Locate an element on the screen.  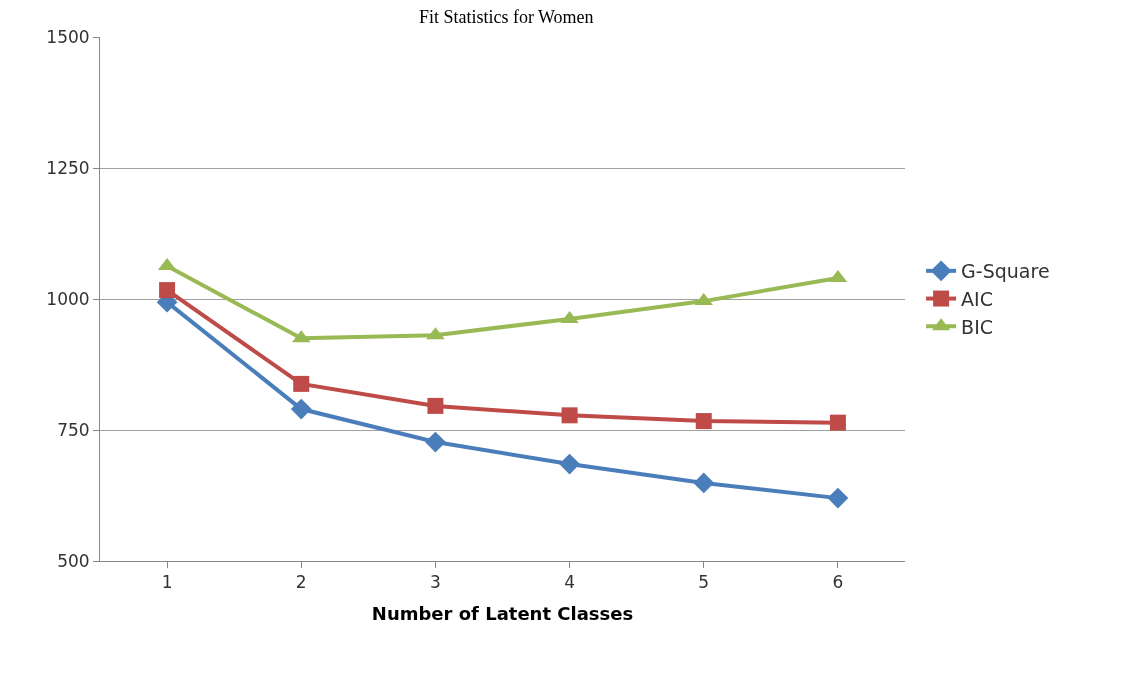
y-tick-label: 750 is located at coordinates (73, 429).